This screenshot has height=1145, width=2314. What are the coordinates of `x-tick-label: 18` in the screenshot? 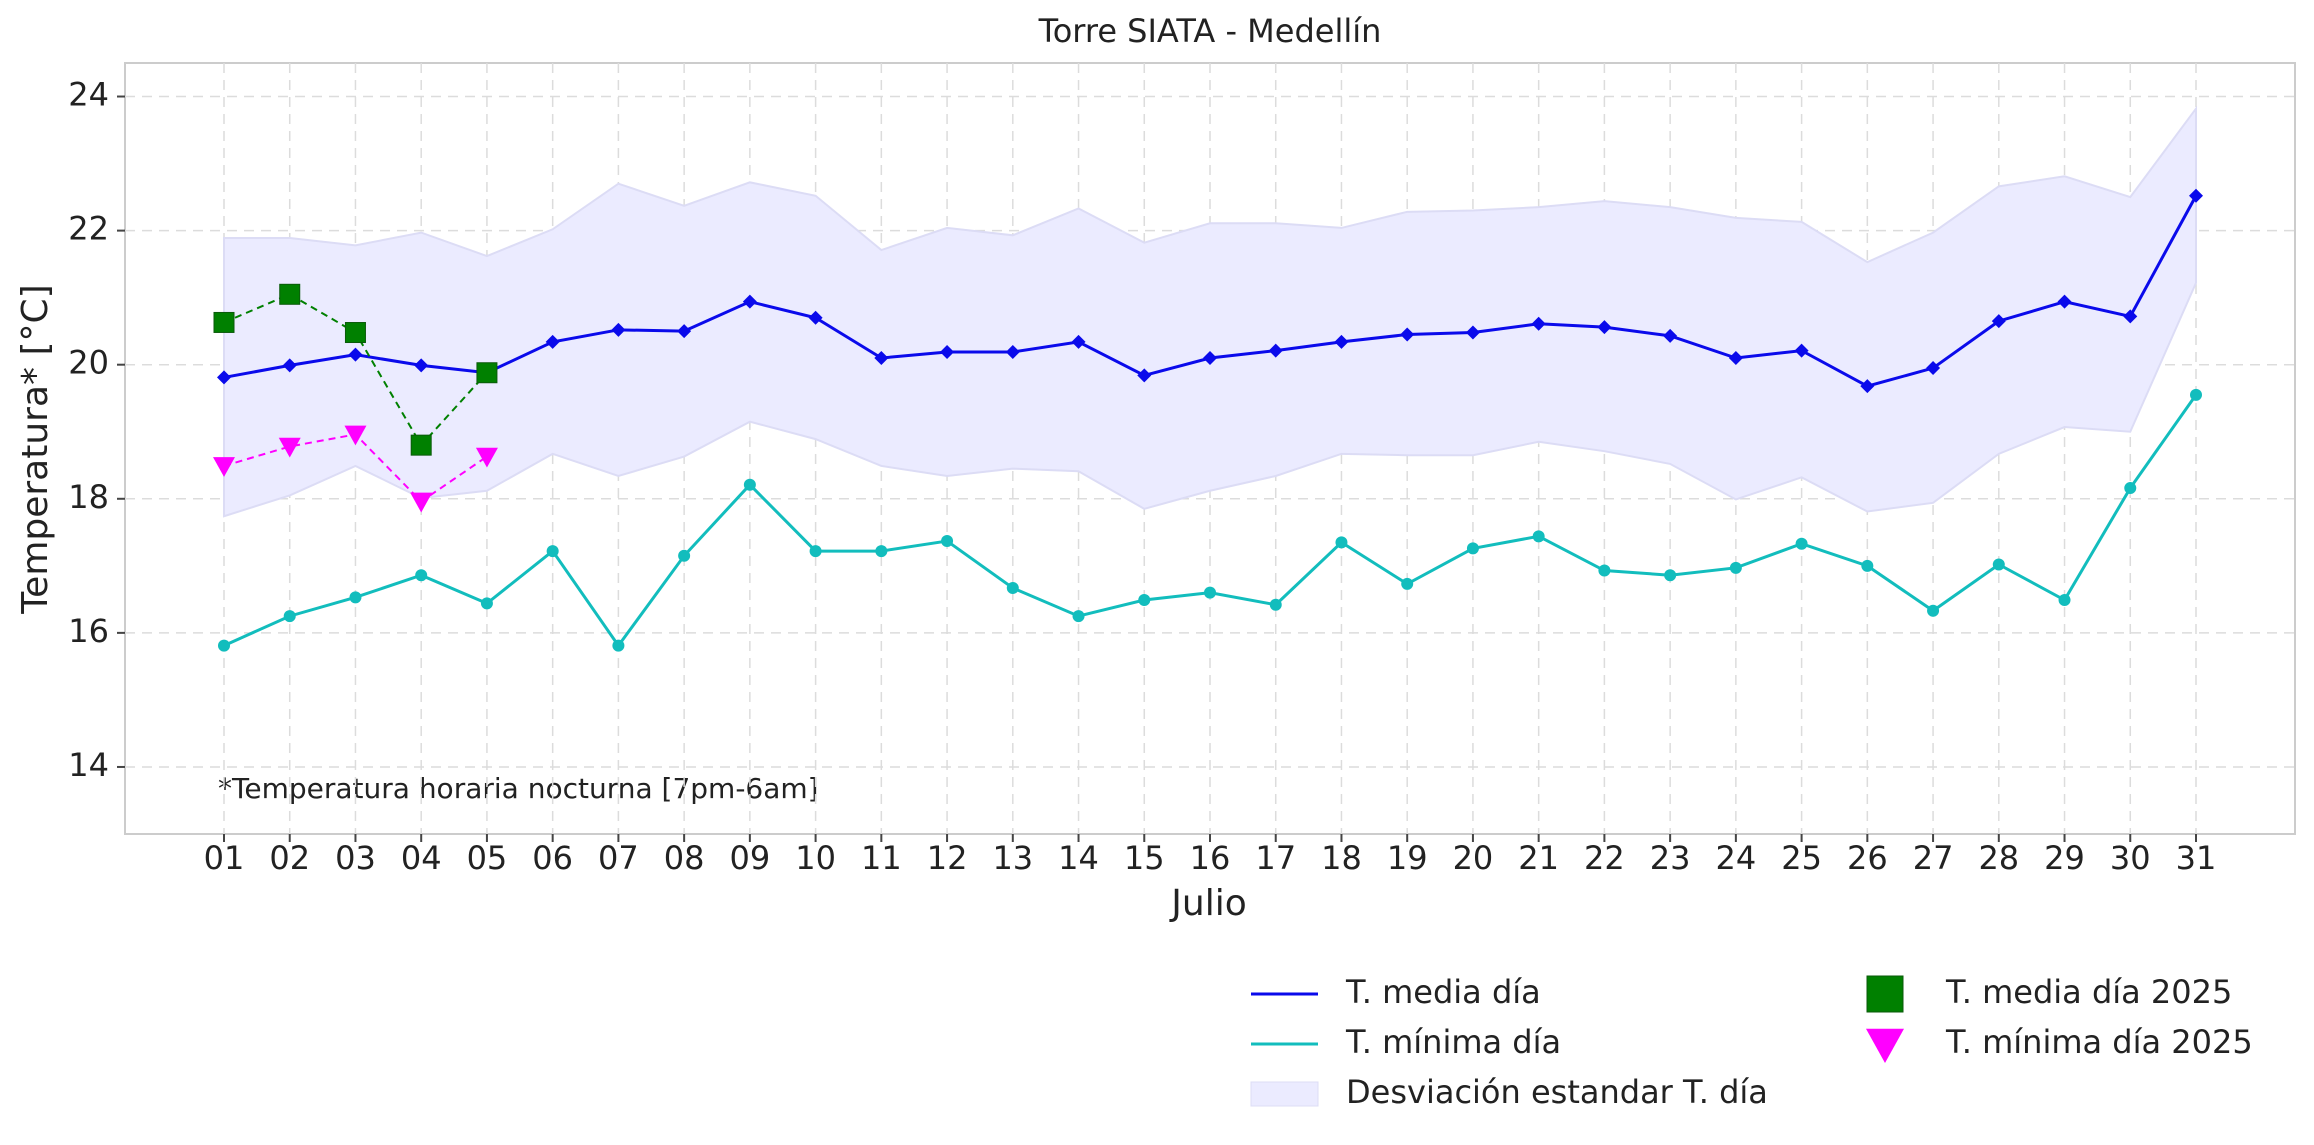 It's located at (1341, 858).